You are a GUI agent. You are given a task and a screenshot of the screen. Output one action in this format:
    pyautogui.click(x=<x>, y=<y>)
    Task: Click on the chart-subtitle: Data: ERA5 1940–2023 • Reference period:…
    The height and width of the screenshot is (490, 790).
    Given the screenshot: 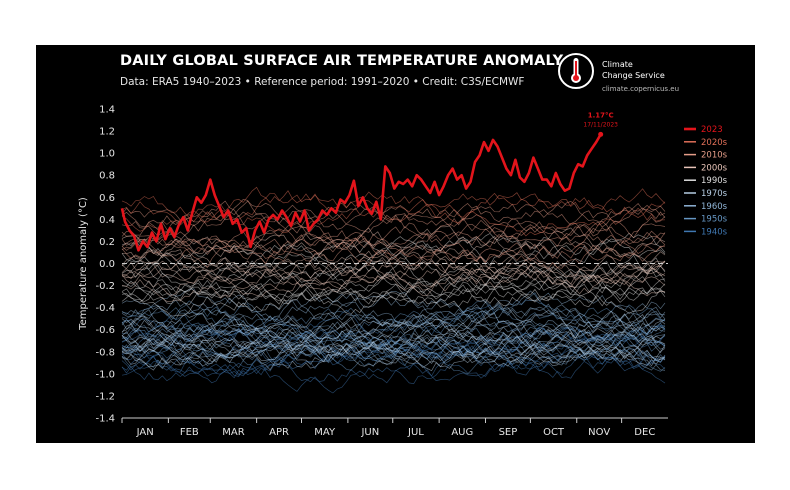 What is the action you would take?
    pyautogui.click(x=322, y=82)
    